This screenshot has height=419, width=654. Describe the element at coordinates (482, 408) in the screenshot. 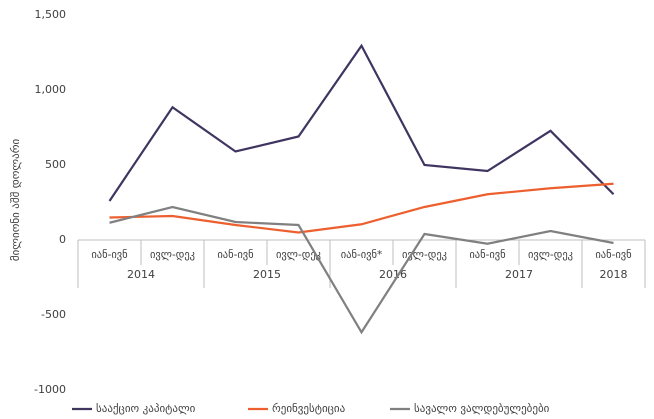

I see `legend-label: სავალო ვალდებულებები` at that location.